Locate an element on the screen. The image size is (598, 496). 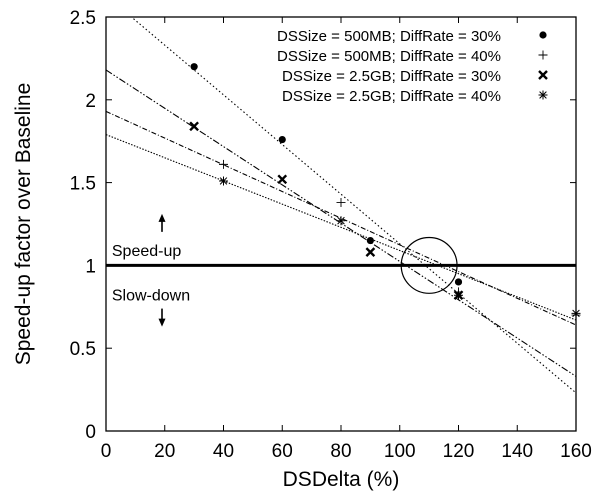
x-tick-label: 60 is located at coordinates (282, 451).